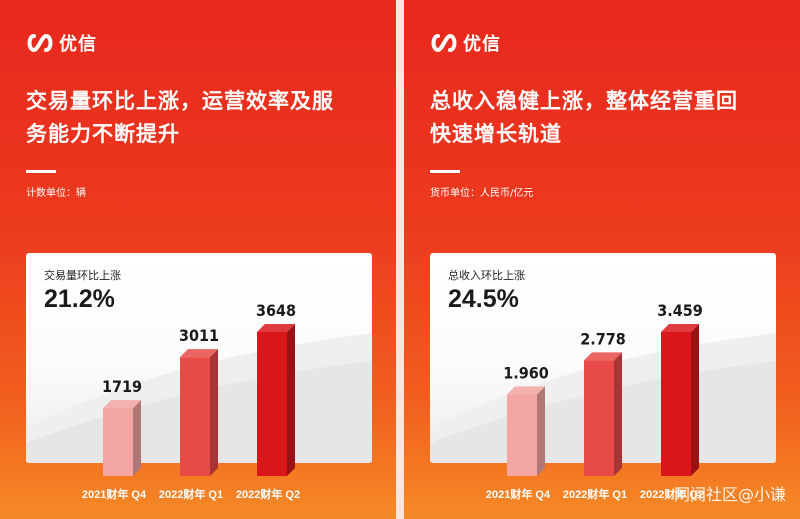  Describe the element at coordinates (122, 386) in the screenshot. I see `bar-value-label: 1719` at that location.